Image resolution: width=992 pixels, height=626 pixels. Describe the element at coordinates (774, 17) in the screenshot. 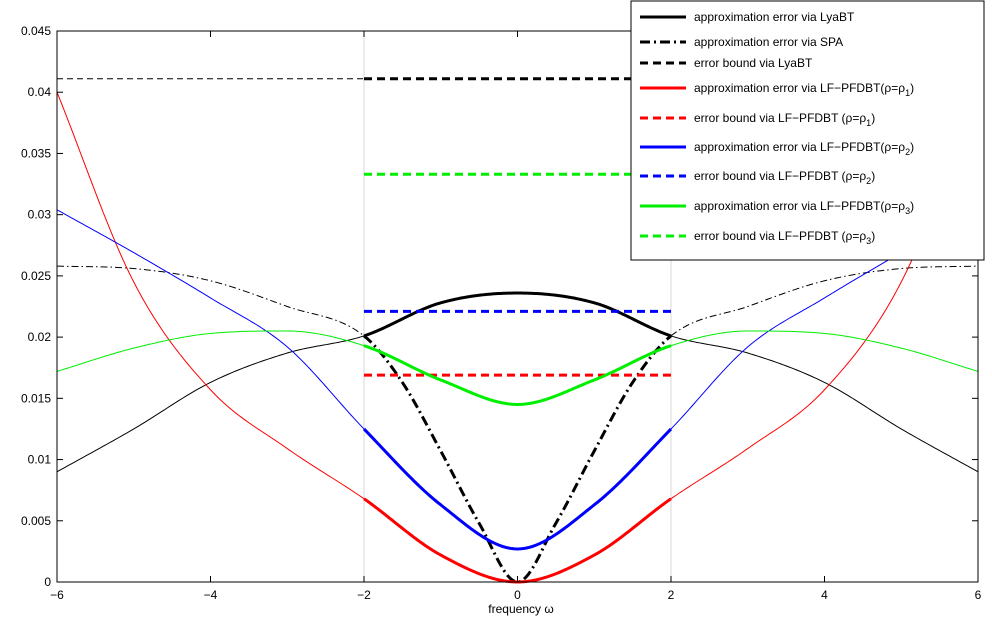

I see `legend-label-0: approximation error via LyaBT` at that location.